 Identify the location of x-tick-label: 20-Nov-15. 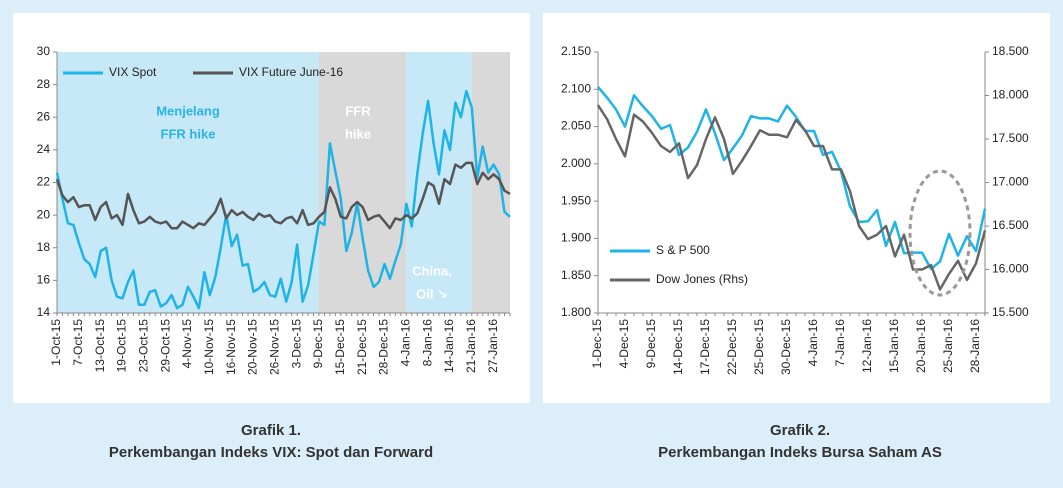
(253, 347).